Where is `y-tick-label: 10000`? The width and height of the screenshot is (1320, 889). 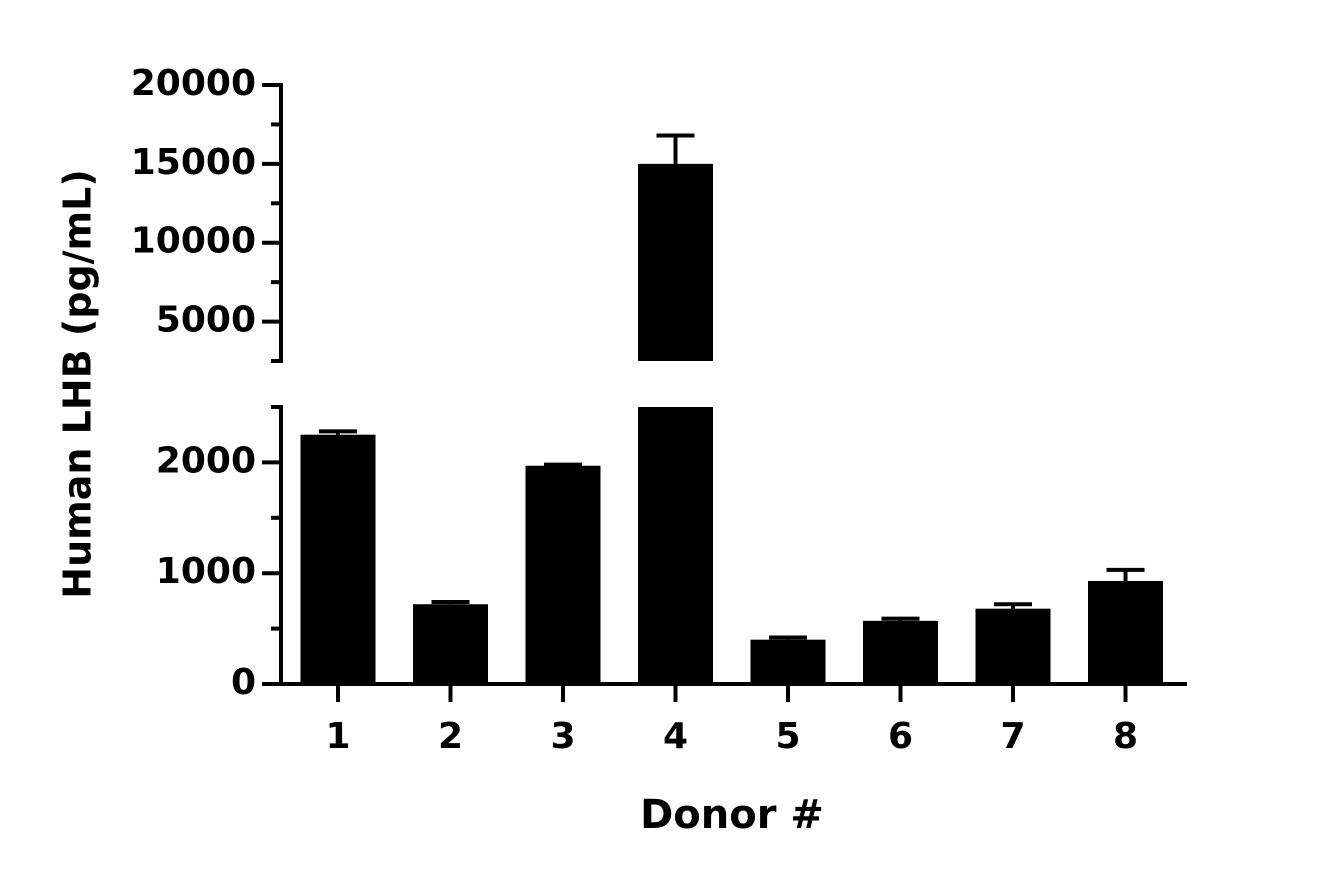 y-tick-label: 10000 is located at coordinates (193, 241).